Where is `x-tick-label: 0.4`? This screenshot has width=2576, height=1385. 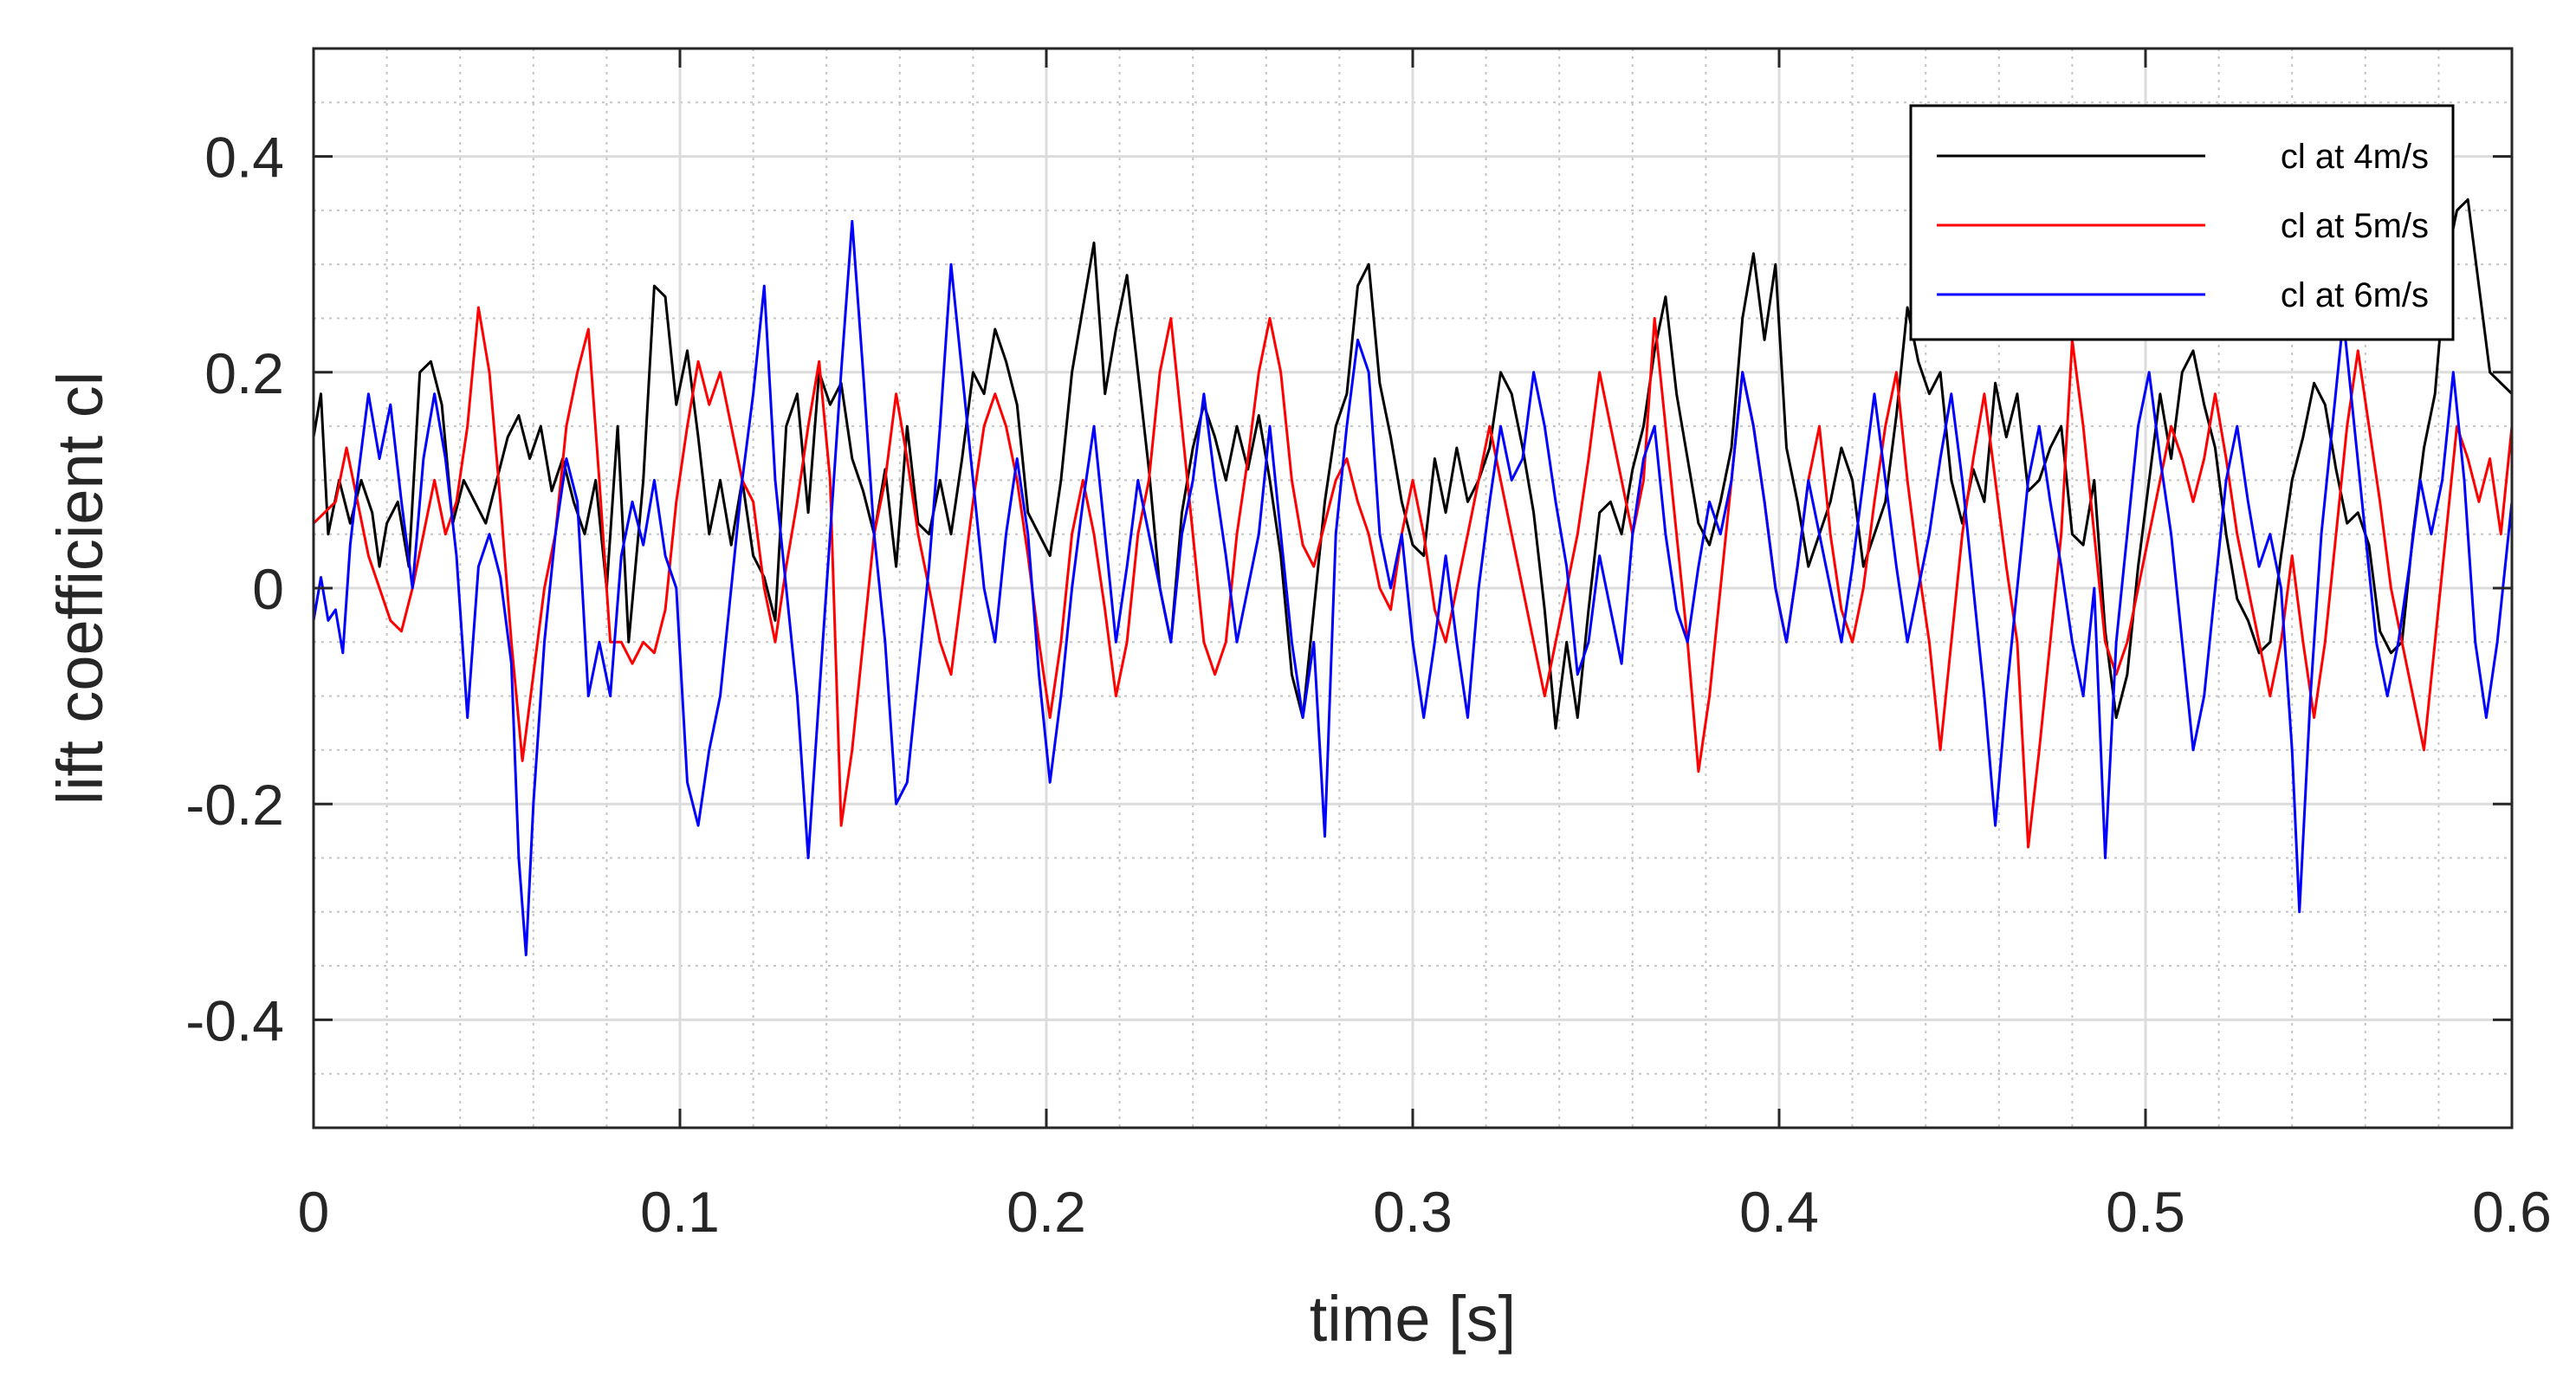 x-tick-label: 0.4 is located at coordinates (1779, 1212).